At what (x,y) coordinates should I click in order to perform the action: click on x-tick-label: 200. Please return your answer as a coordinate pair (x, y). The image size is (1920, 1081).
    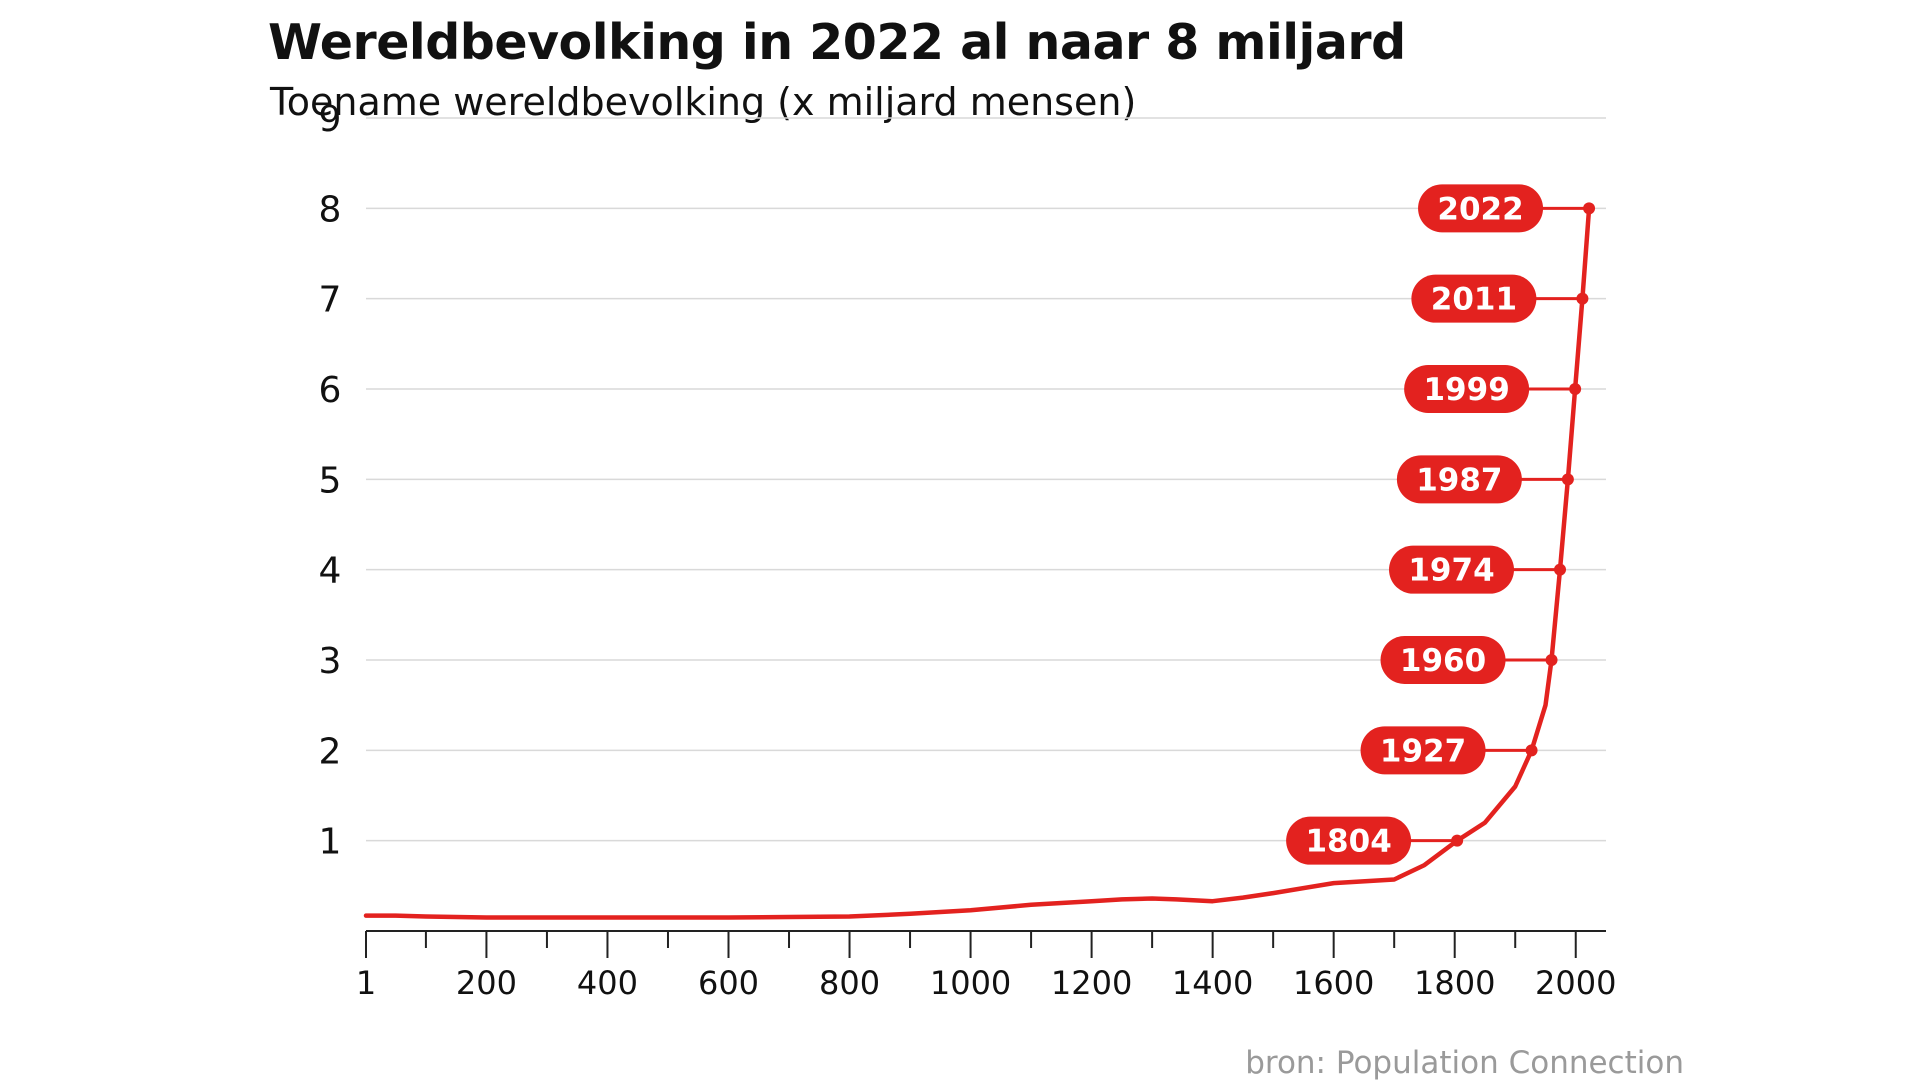
    Looking at the image, I should click on (486, 982).